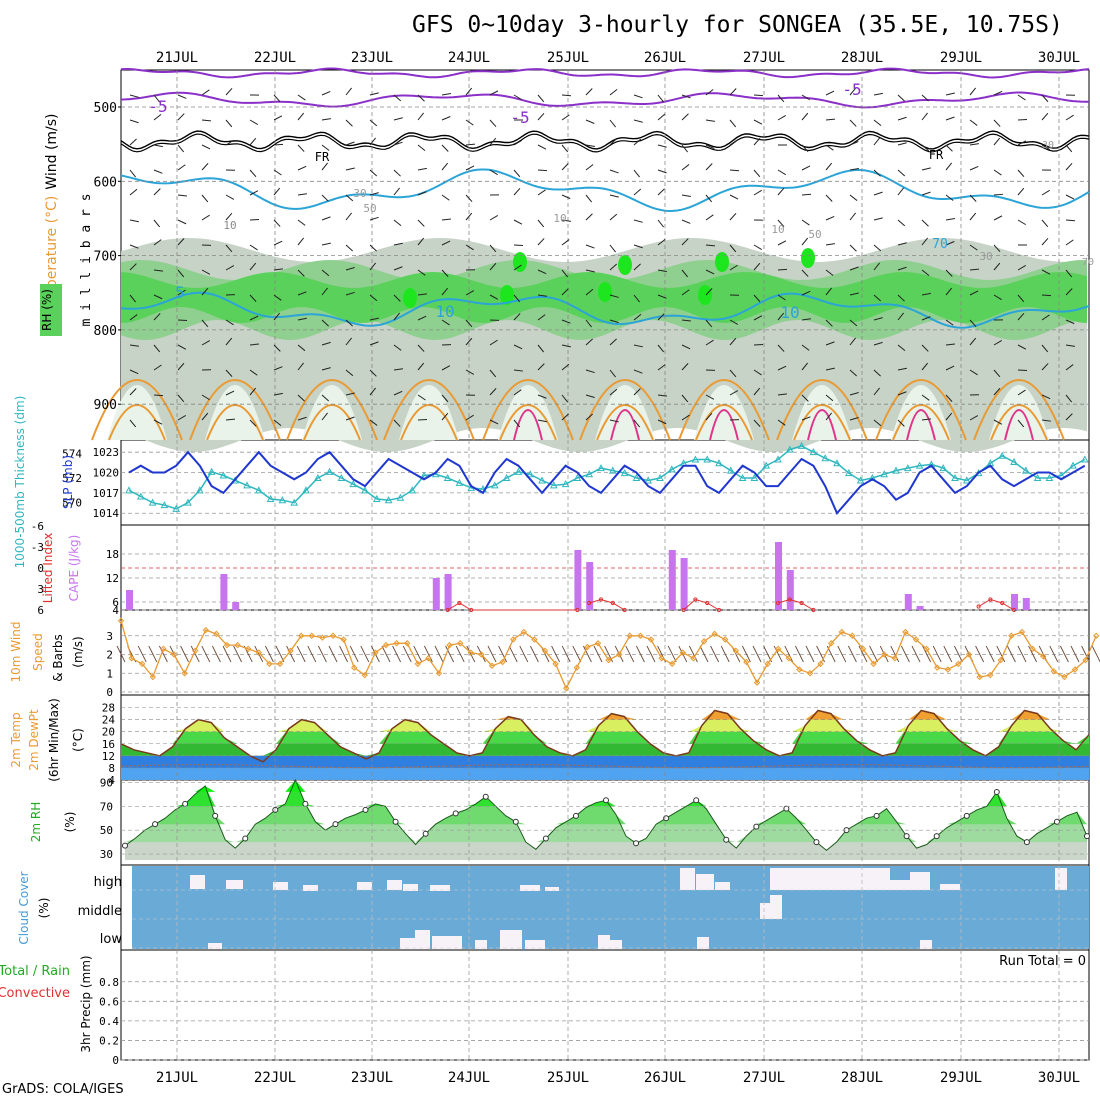 The width and height of the screenshot is (1100, 1100). What do you see at coordinates (369, 208) in the screenshot?
I see `contour-label-10: 50` at bounding box center [369, 208].